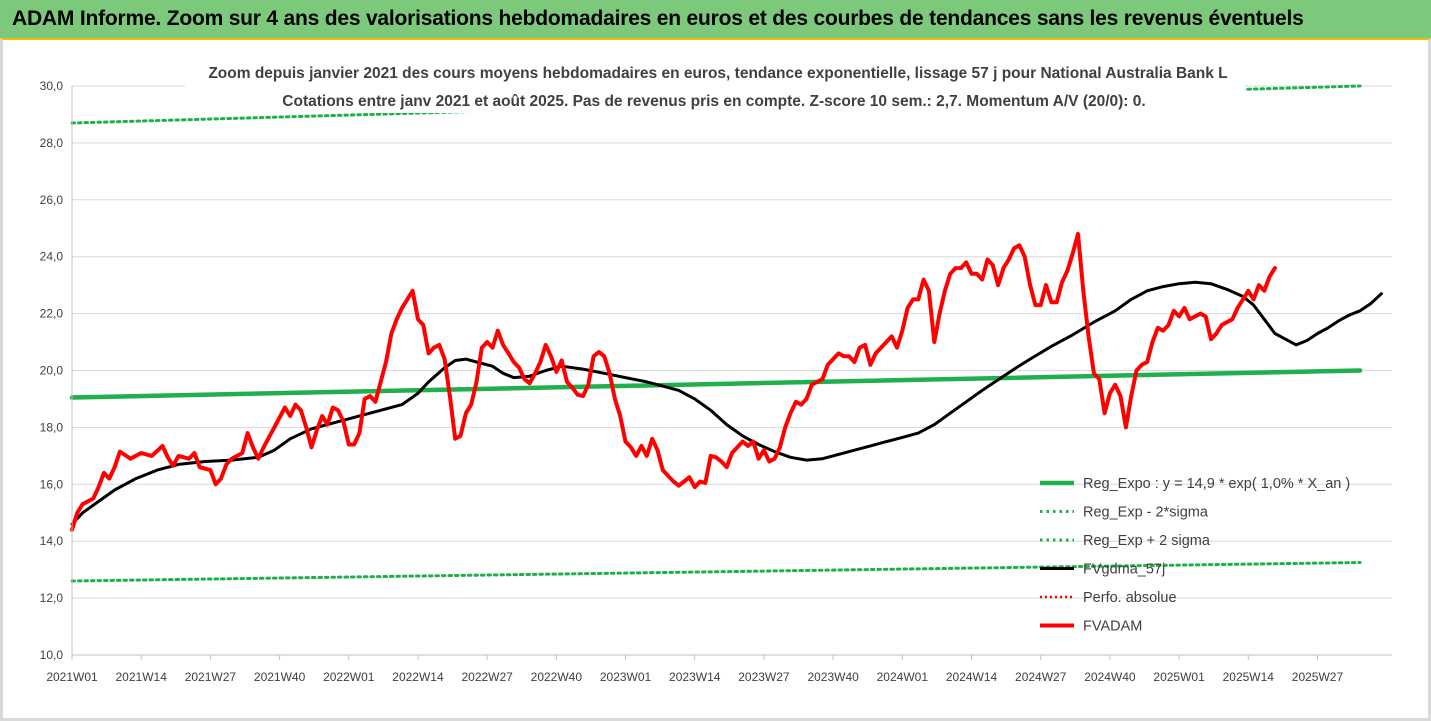 This screenshot has height=721, width=1431. What do you see at coordinates (695, 677) in the screenshot?
I see `x-tick-label: 2023W14` at bounding box center [695, 677].